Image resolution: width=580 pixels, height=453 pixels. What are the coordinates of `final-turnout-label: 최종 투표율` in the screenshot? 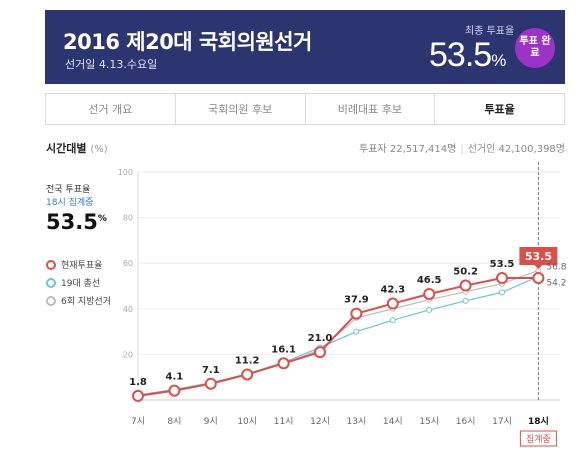 It's located at (490, 31).